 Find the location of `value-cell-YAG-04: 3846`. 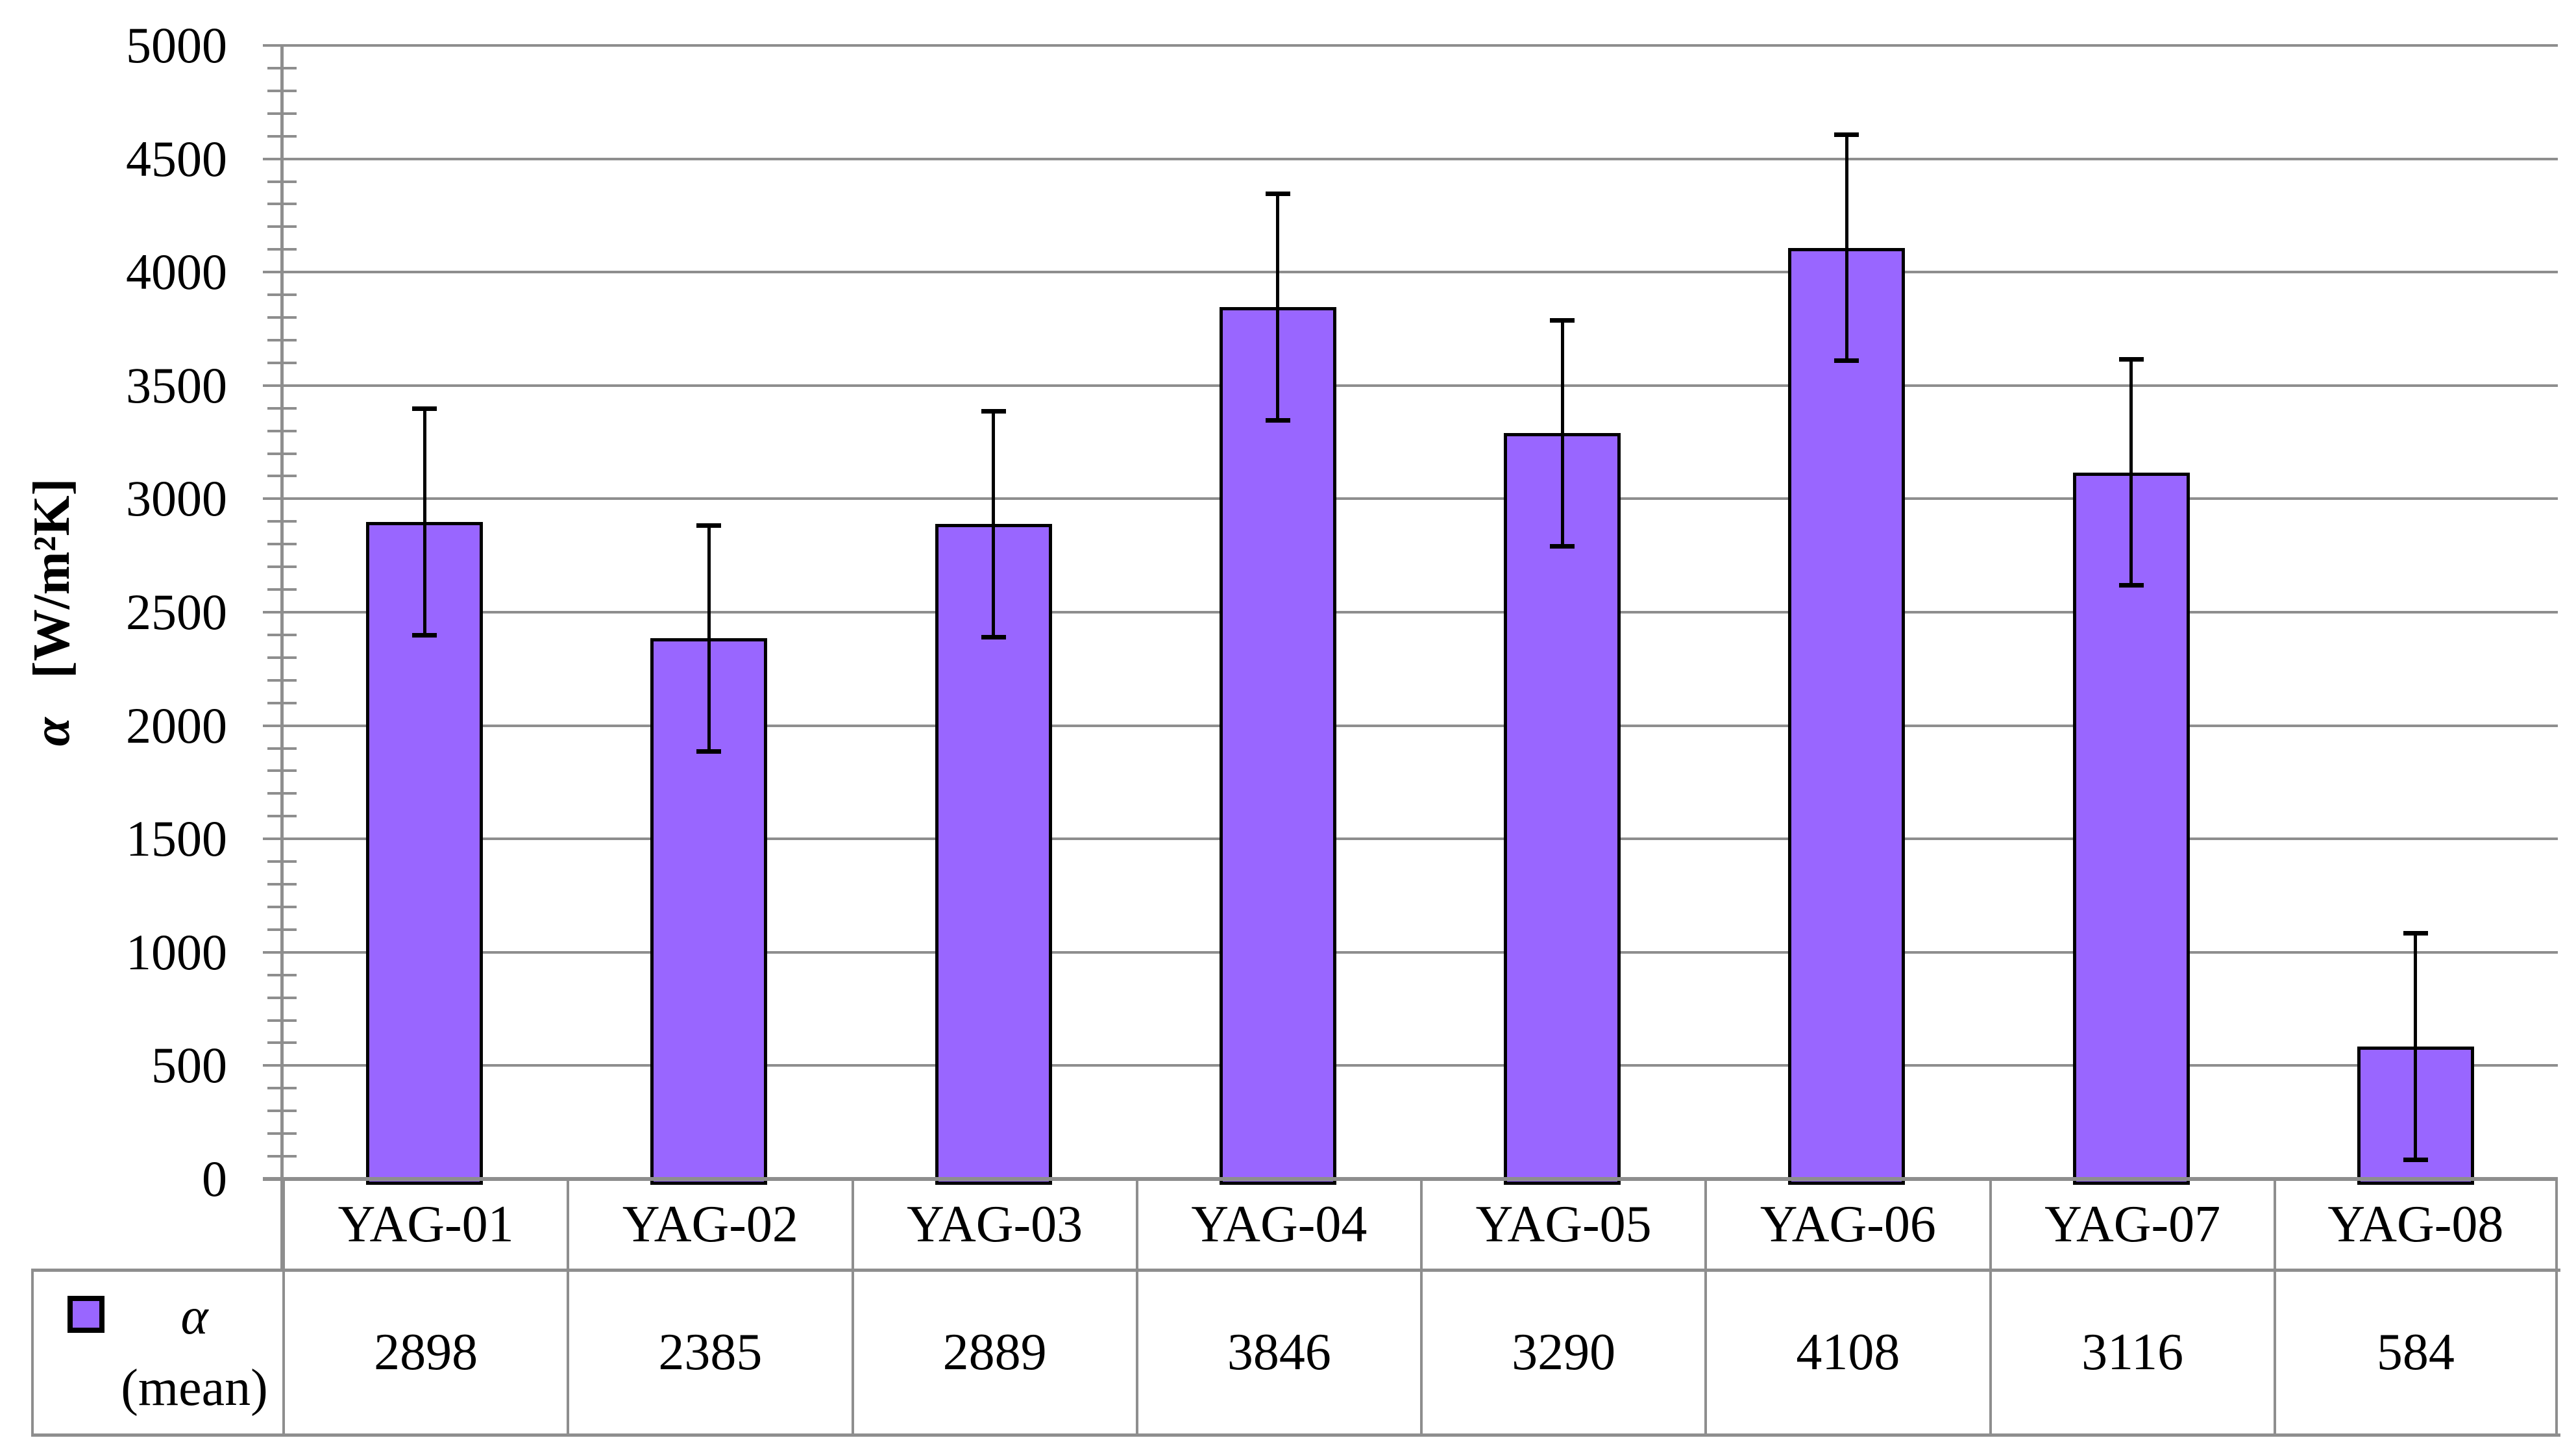

value-cell-YAG-04: 3846 is located at coordinates (1277, 1352).